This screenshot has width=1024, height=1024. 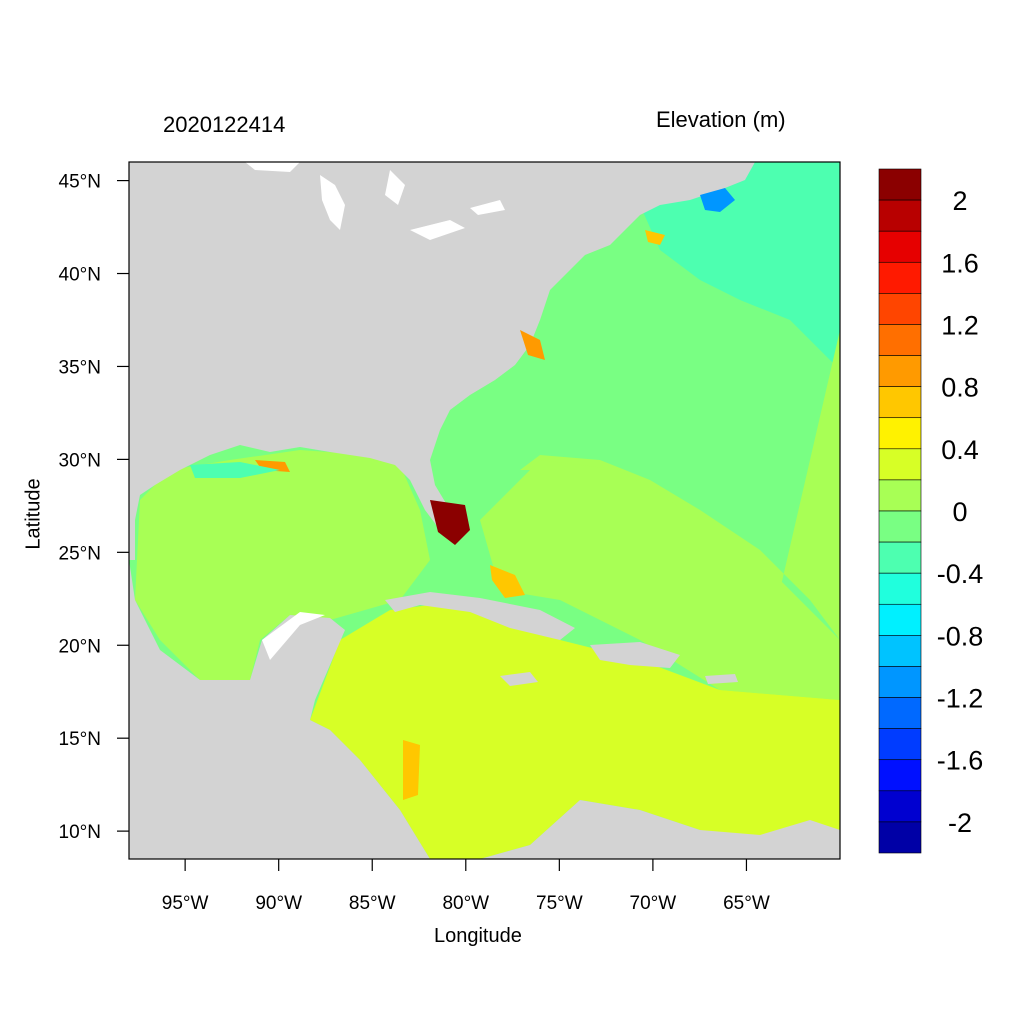 What do you see at coordinates (721, 119) in the screenshot?
I see `map-variable-title: Elevation (m)` at bounding box center [721, 119].